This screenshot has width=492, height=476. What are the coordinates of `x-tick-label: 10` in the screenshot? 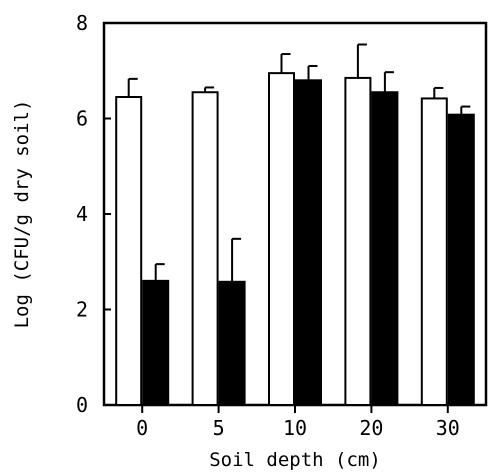 It's located at (295, 428).